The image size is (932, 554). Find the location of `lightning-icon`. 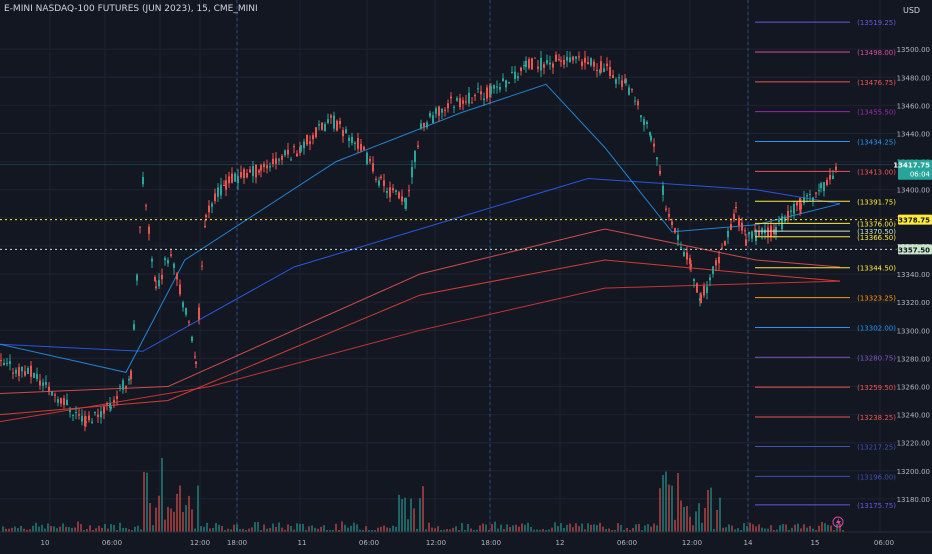

lightning-icon is located at coordinates (838, 522).